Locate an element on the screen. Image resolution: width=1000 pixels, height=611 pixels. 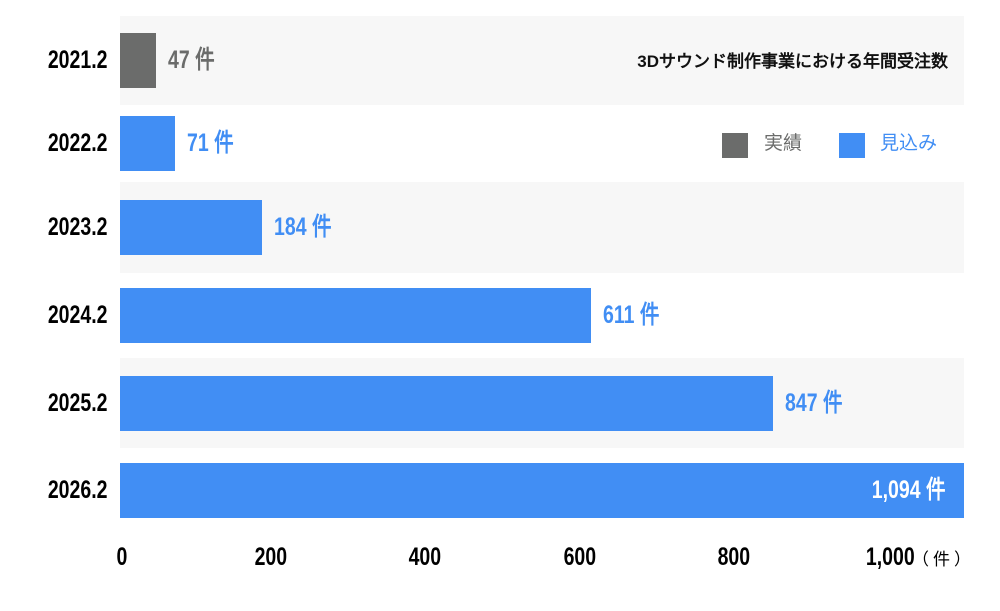
x-tick-label: 0 is located at coordinates (121, 557).